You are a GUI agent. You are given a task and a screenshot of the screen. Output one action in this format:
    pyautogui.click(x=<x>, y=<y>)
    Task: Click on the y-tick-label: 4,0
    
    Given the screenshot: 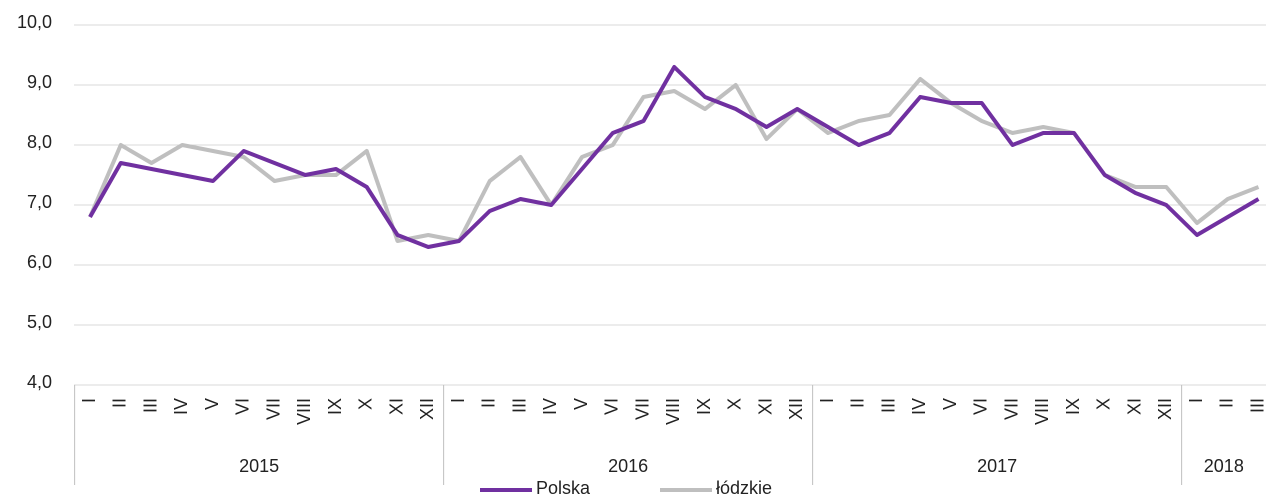 What is the action you would take?
    pyautogui.click(x=39, y=382)
    